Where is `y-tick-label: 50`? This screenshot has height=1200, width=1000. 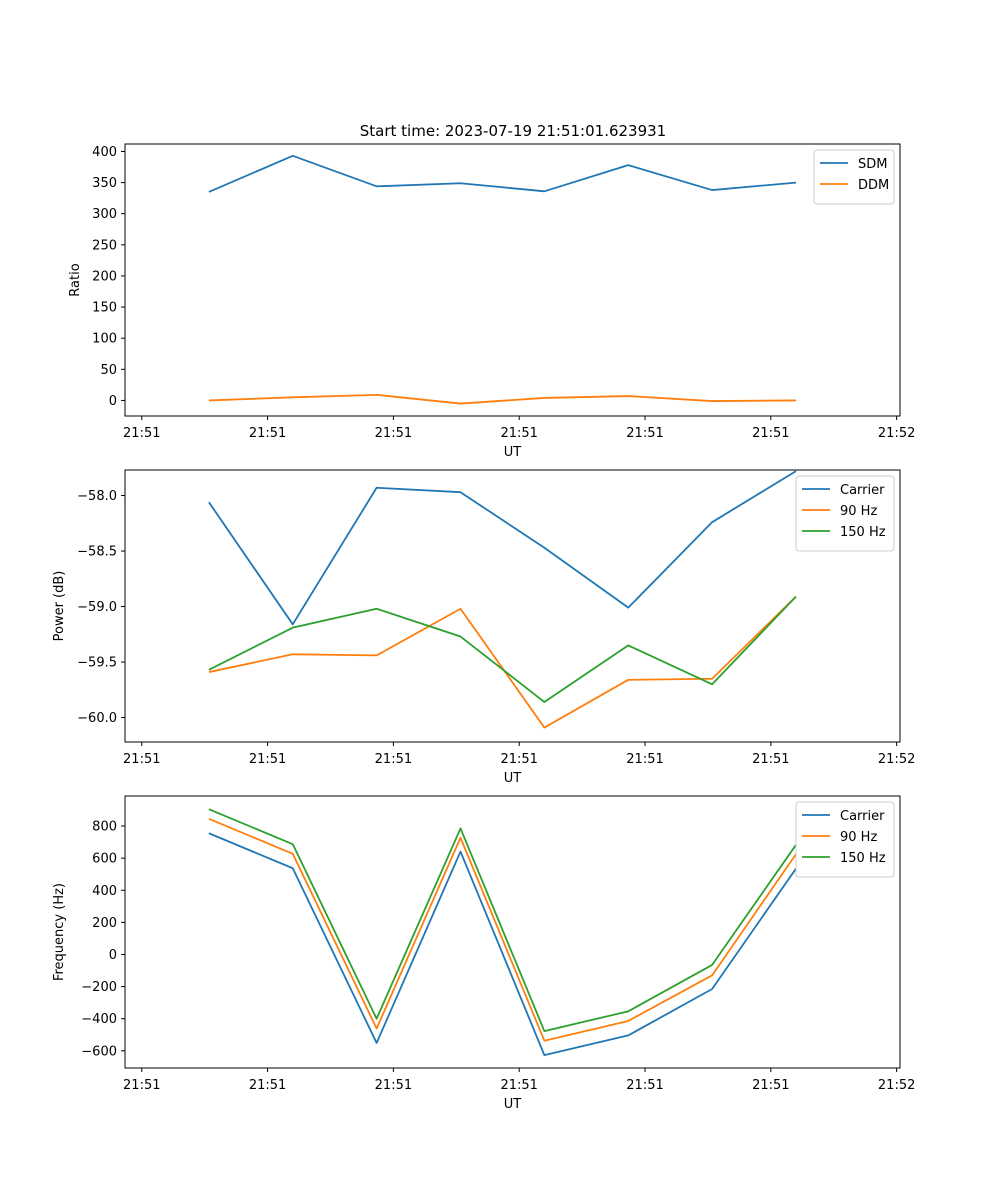 y-tick-label: 50 is located at coordinates (108, 370).